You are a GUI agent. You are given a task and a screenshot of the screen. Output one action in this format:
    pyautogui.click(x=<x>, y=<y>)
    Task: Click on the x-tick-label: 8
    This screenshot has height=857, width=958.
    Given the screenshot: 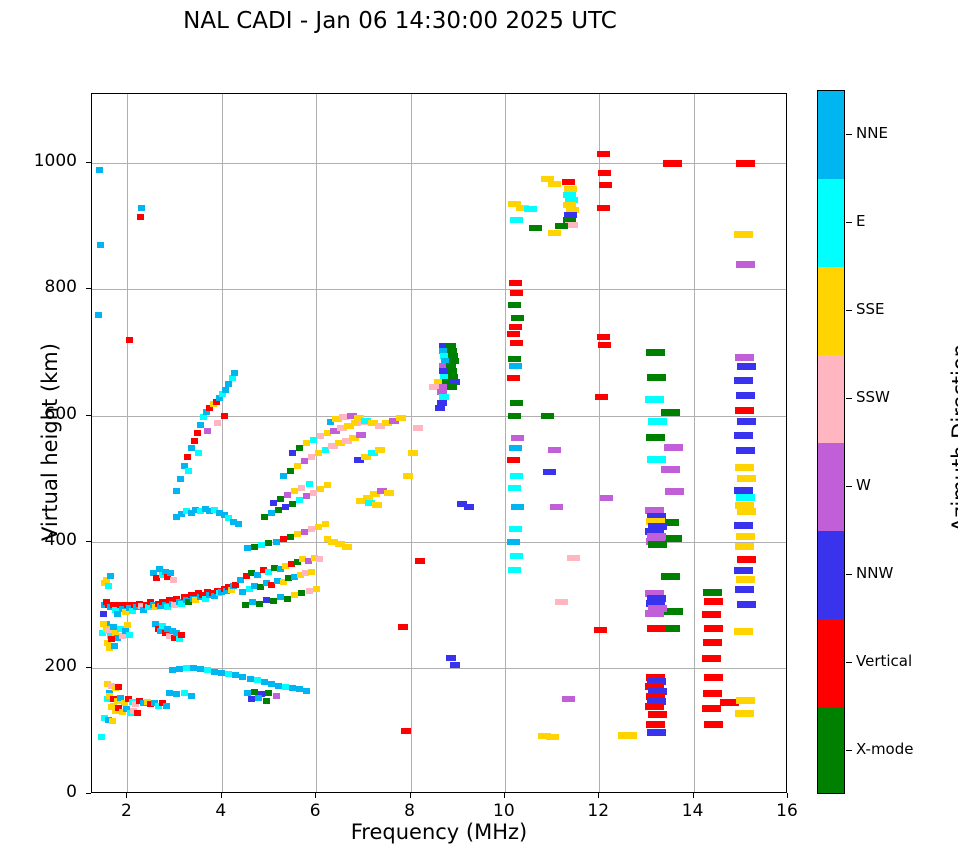 What is the action you would take?
    pyautogui.click(x=409, y=811)
    